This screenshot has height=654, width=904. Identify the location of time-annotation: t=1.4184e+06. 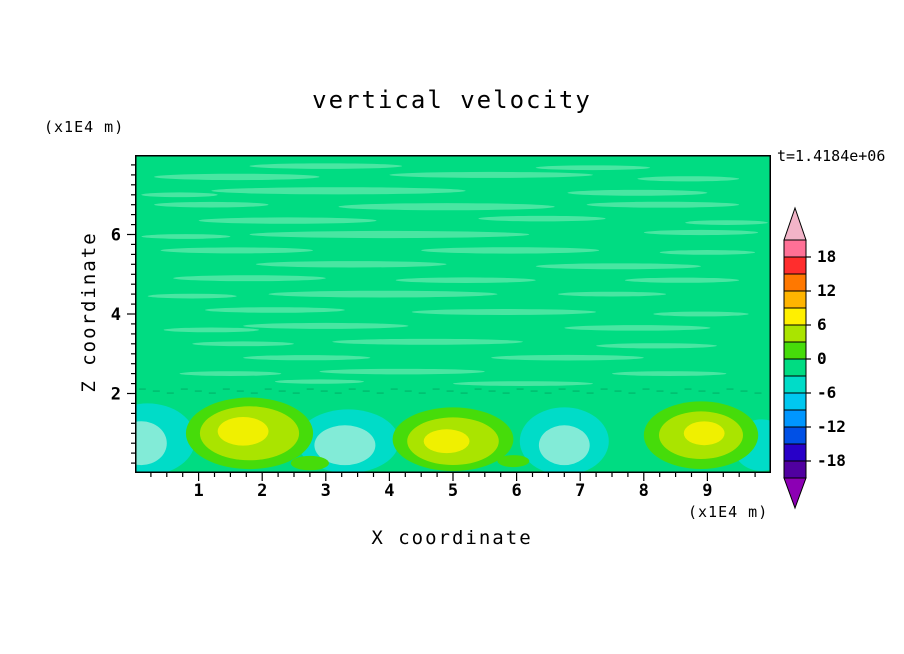
(831, 156).